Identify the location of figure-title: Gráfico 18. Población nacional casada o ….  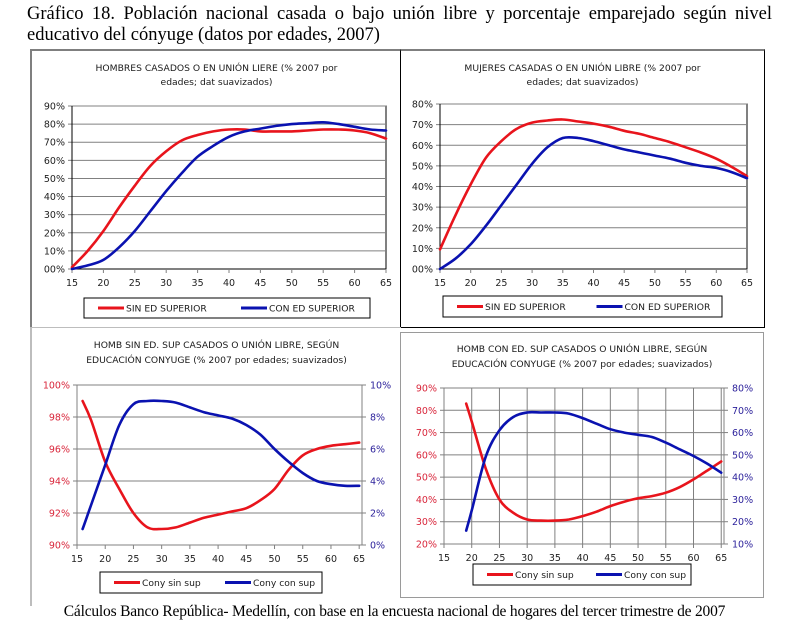
(399, 24).